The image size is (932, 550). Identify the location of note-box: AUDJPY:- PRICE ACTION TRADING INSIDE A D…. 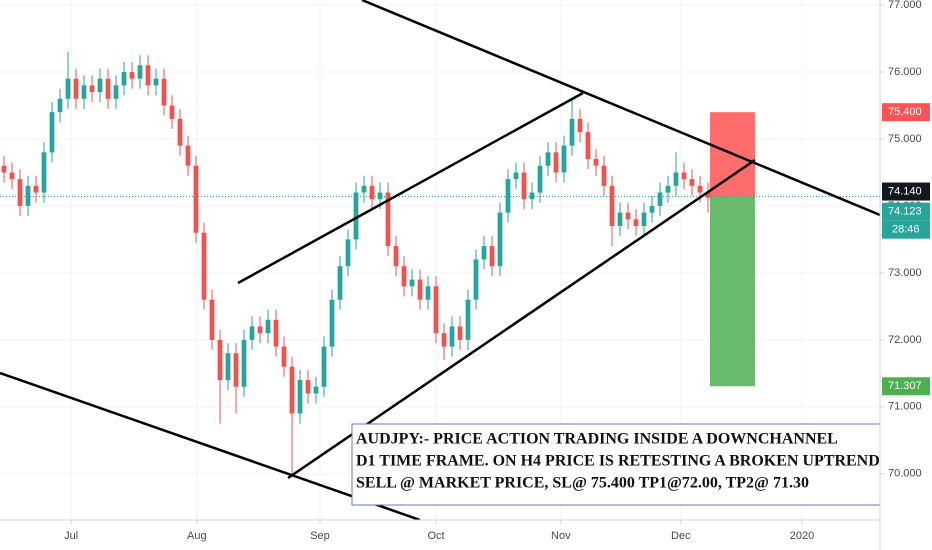
(615, 464).